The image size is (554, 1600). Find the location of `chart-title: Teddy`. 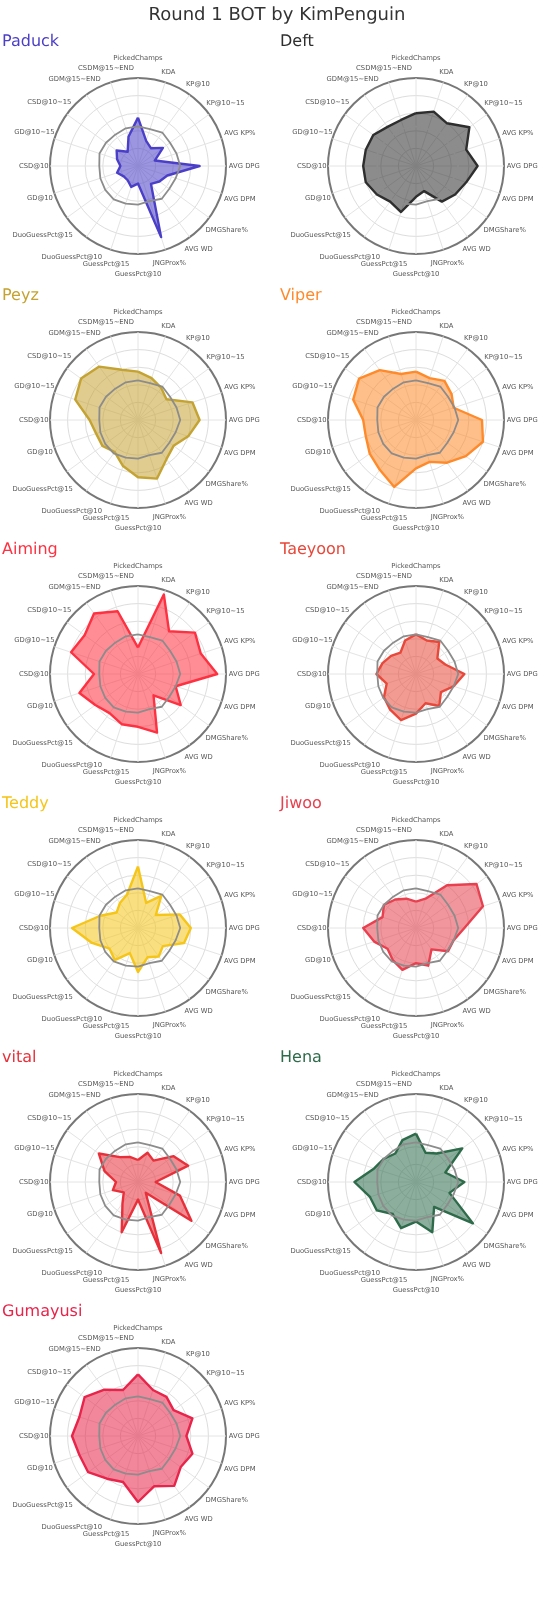

chart-title: Teddy is located at coordinates (25, 803).